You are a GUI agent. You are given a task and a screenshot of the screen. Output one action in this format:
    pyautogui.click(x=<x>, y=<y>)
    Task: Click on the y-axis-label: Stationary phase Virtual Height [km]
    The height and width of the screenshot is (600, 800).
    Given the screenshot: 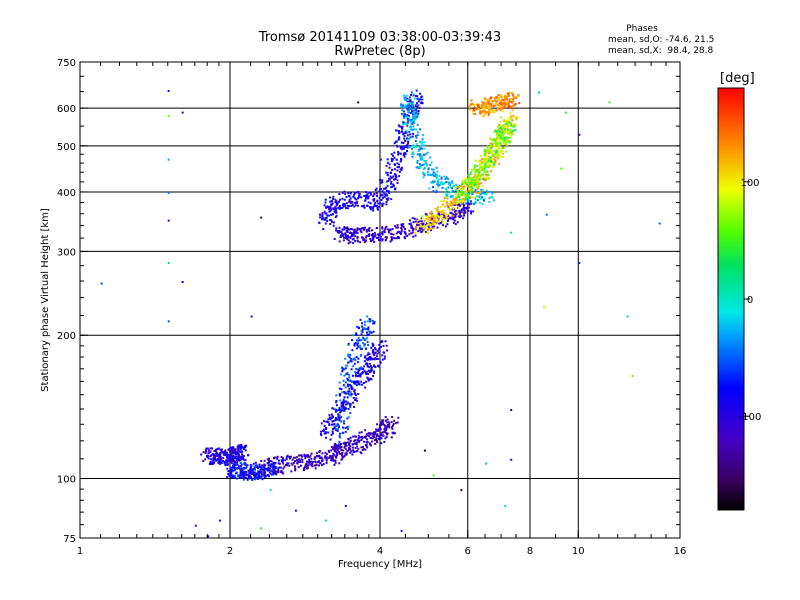 What is the action you would take?
    pyautogui.click(x=45, y=300)
    